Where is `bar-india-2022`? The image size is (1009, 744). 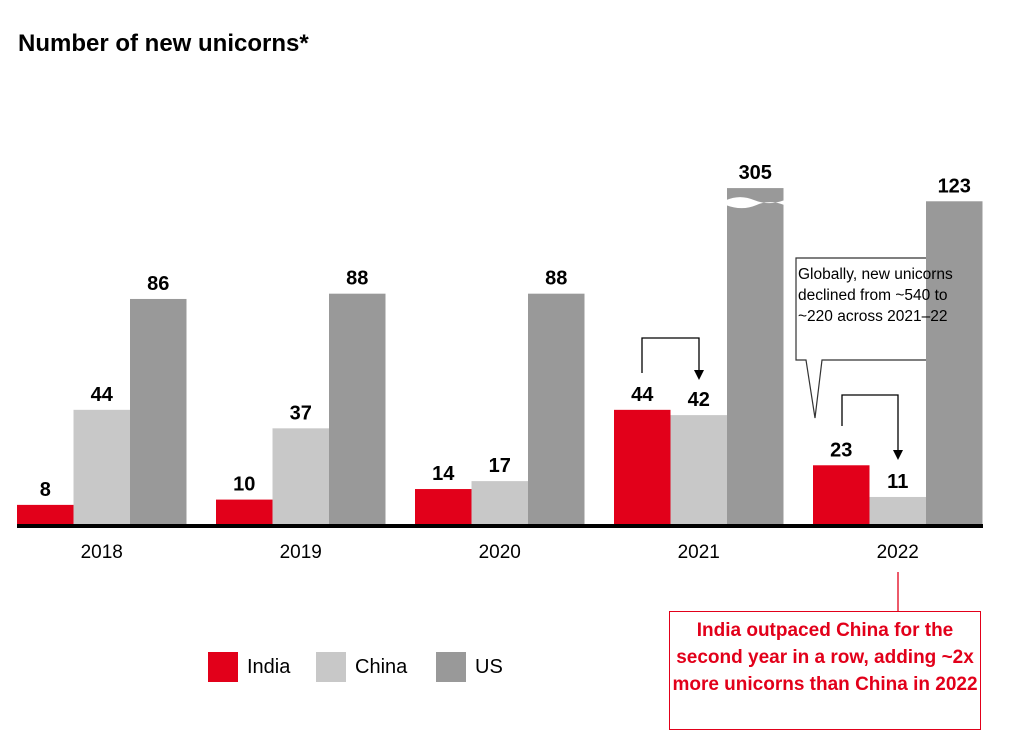 bar-india-2022 is located at coordinates (841, 495).